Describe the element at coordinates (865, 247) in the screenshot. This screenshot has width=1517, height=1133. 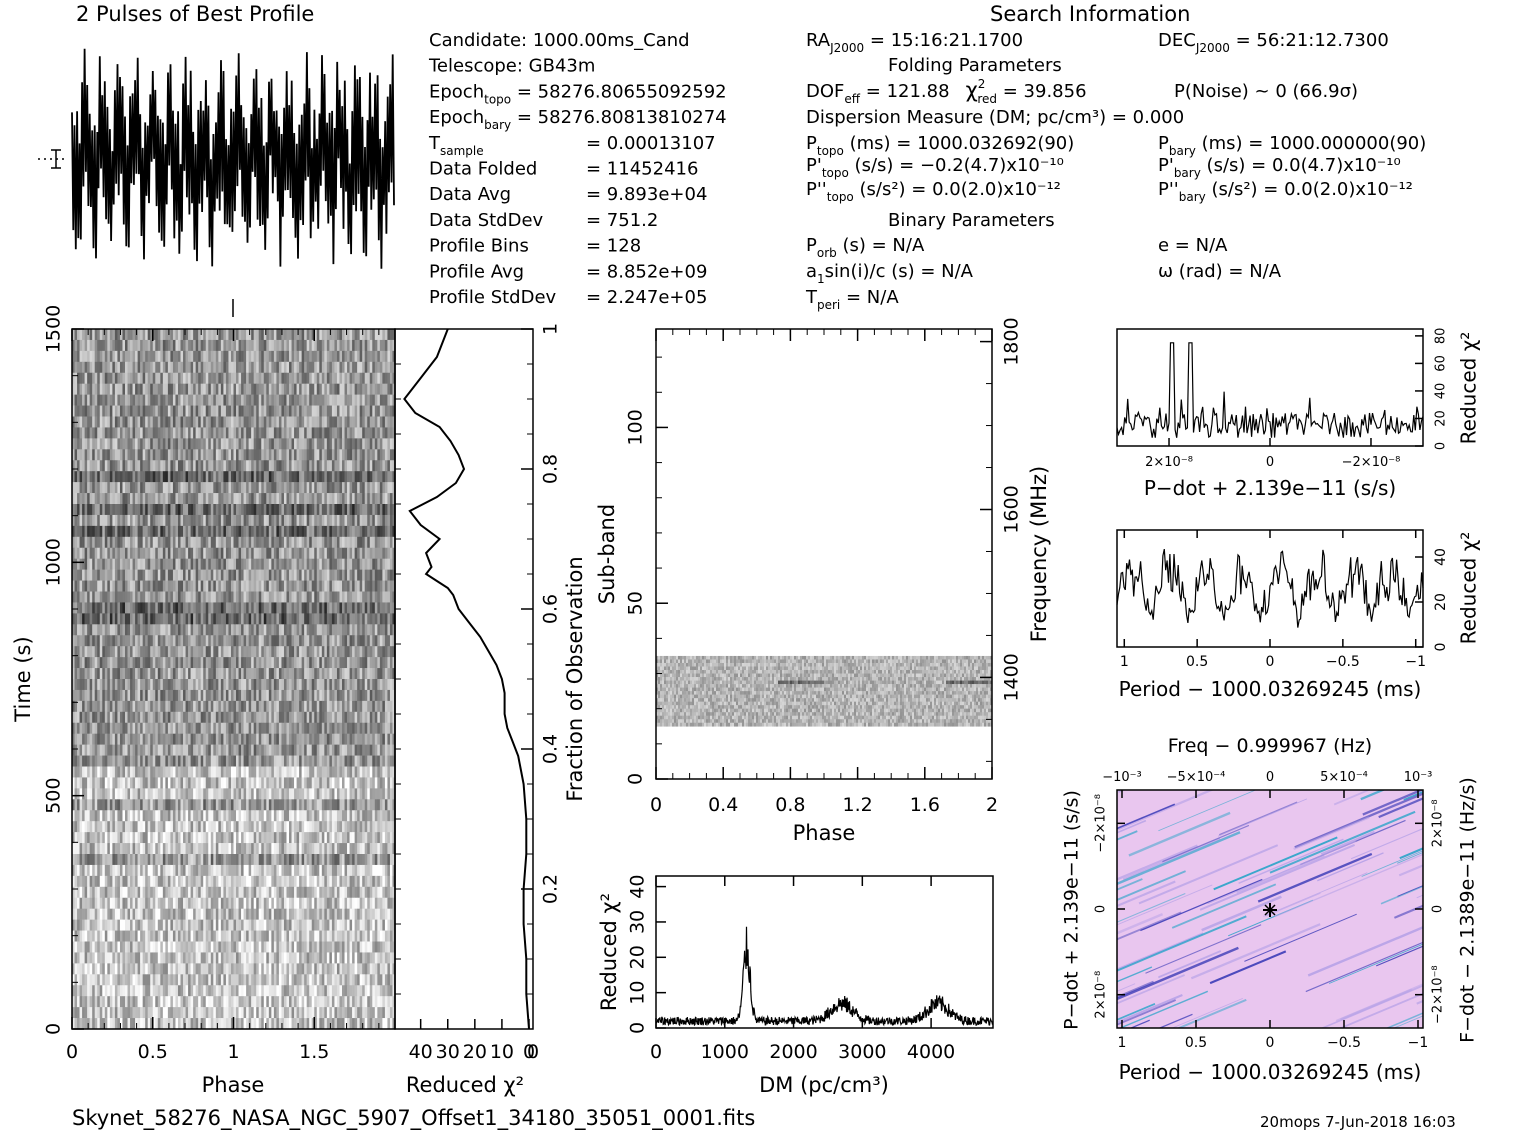
I see `porb-line: Porb (s) = N/A` at that location.